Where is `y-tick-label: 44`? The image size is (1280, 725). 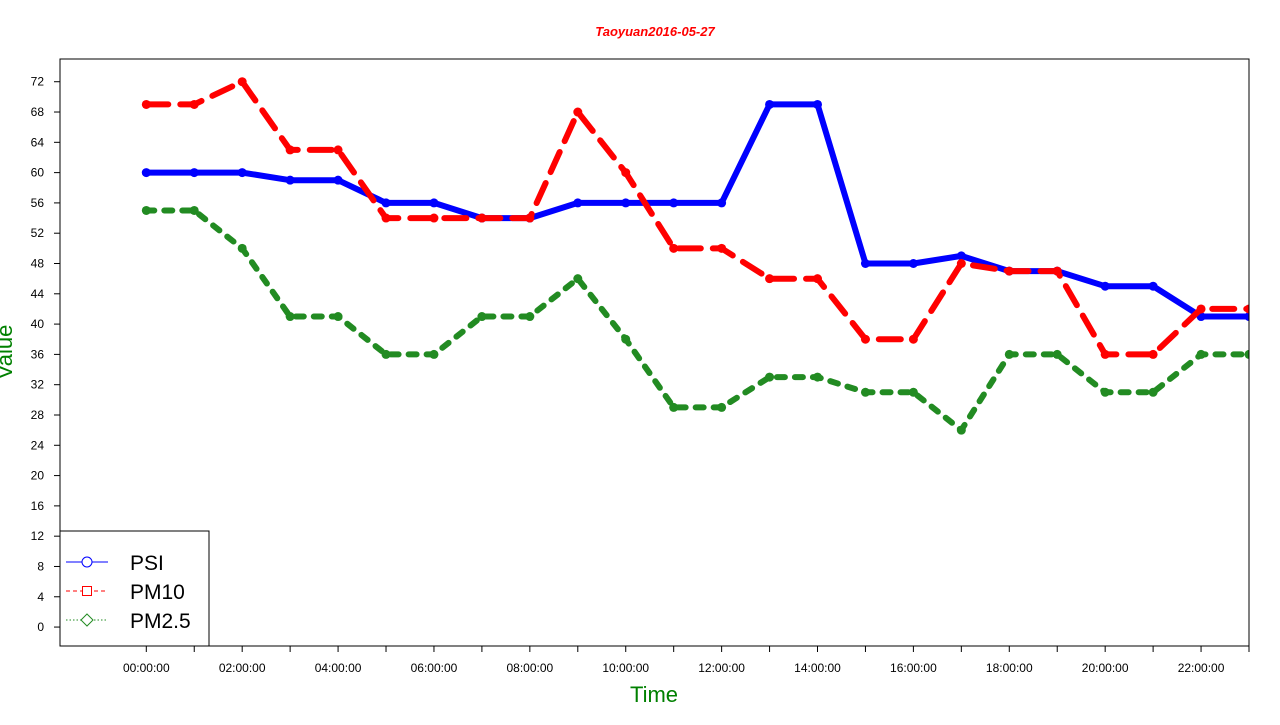
y-tick-label: 44 is located at coordinates (38, 294).